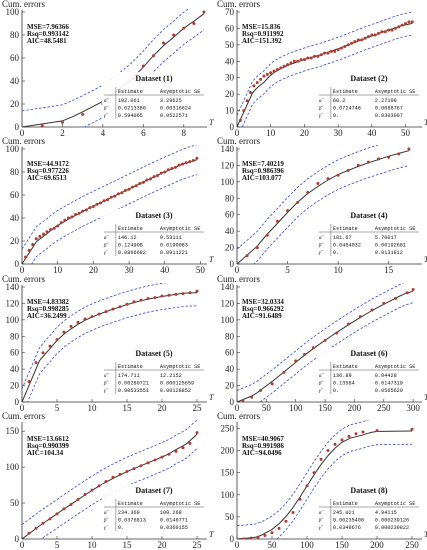 Image resolution: width=427 pixels, height=550 pixels. What do you see at coordinates (372, 133) in the screenshot?
I see `x-tick-label: 40` at bounding box center [372, 133].